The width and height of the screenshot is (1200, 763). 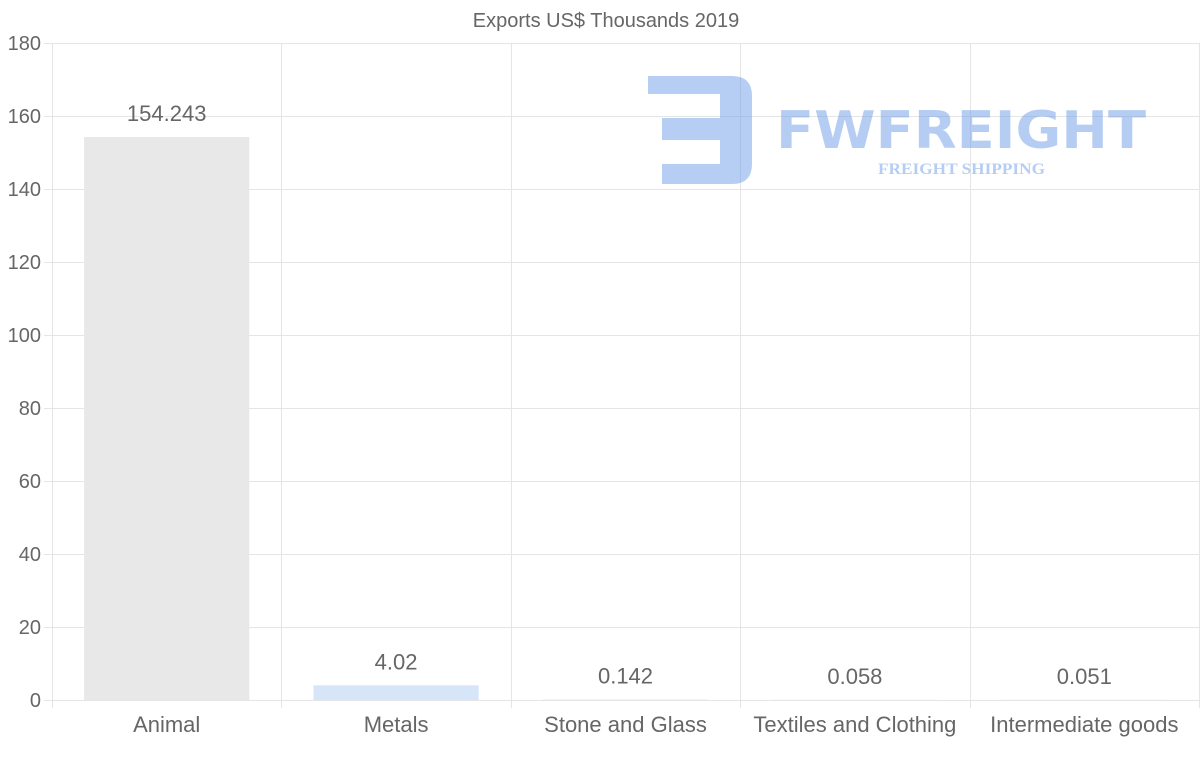 What do you see at coordinates (396, 692) in the screenshot?
I see `bar-metals` at bounding box center [396, 692].